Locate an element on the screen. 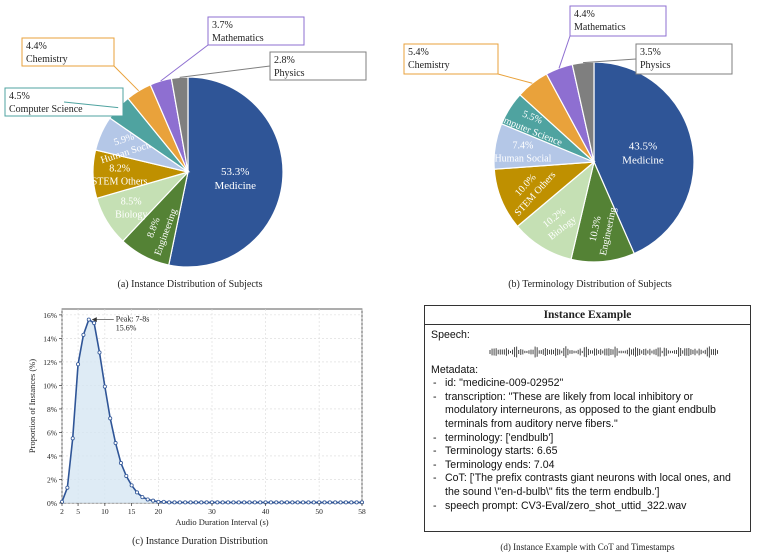  metadata-terminology: terminology: ['endbulb'] is located at coordinates (587, 439).